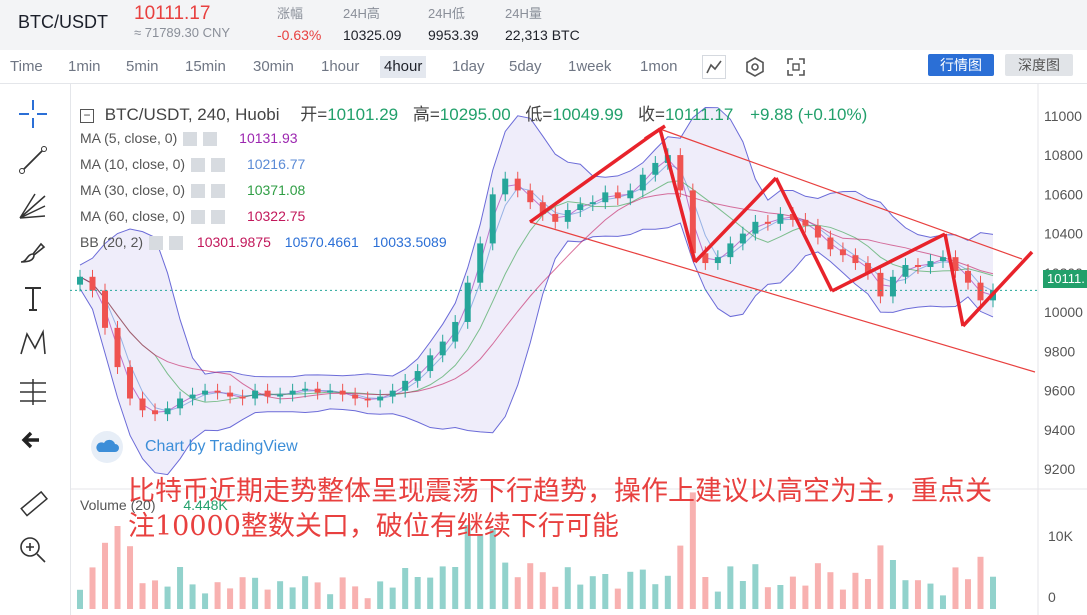 This screenshot has height=615, width=1087. Describe the element at coordinates (87, 115) in the screenshot. I see `collapse-icon: −` at that location.